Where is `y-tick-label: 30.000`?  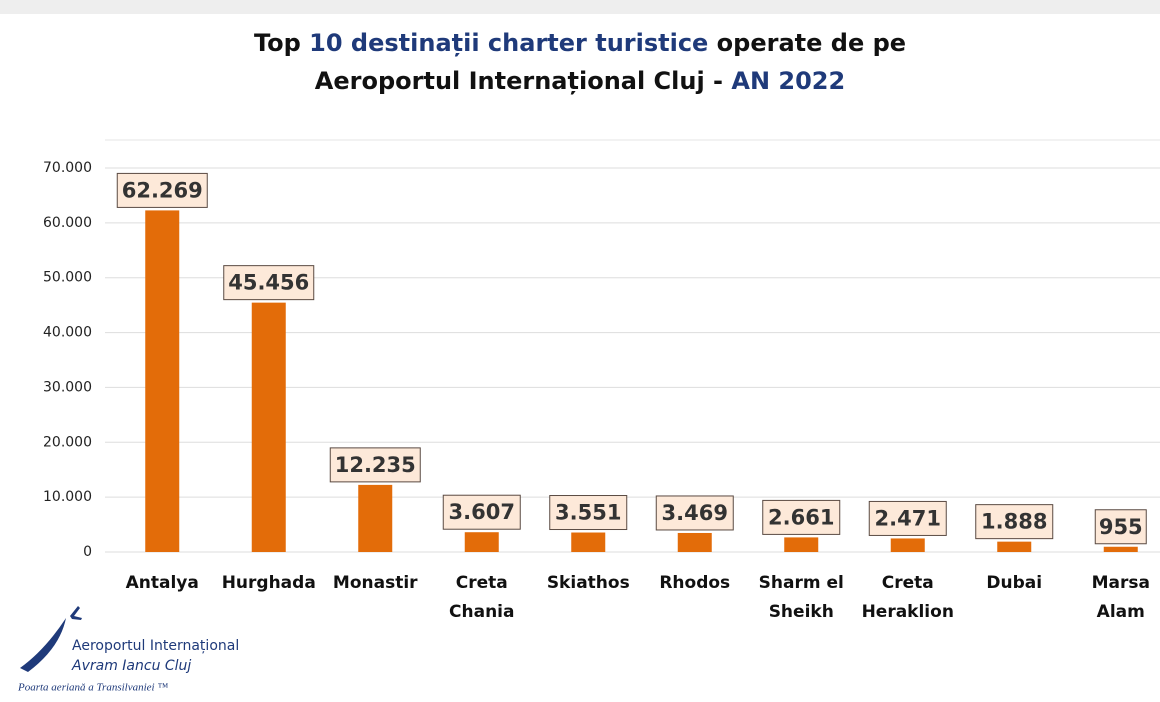 y-tick-label: 30.000 is located at coordinates (67, 387).